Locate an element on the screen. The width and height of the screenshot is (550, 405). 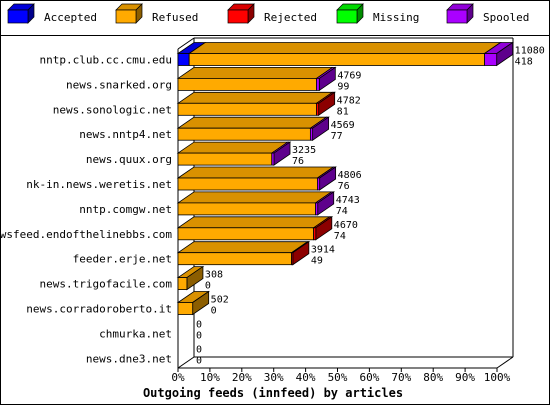
floor-right-edge is located at coordinates (505, 362).